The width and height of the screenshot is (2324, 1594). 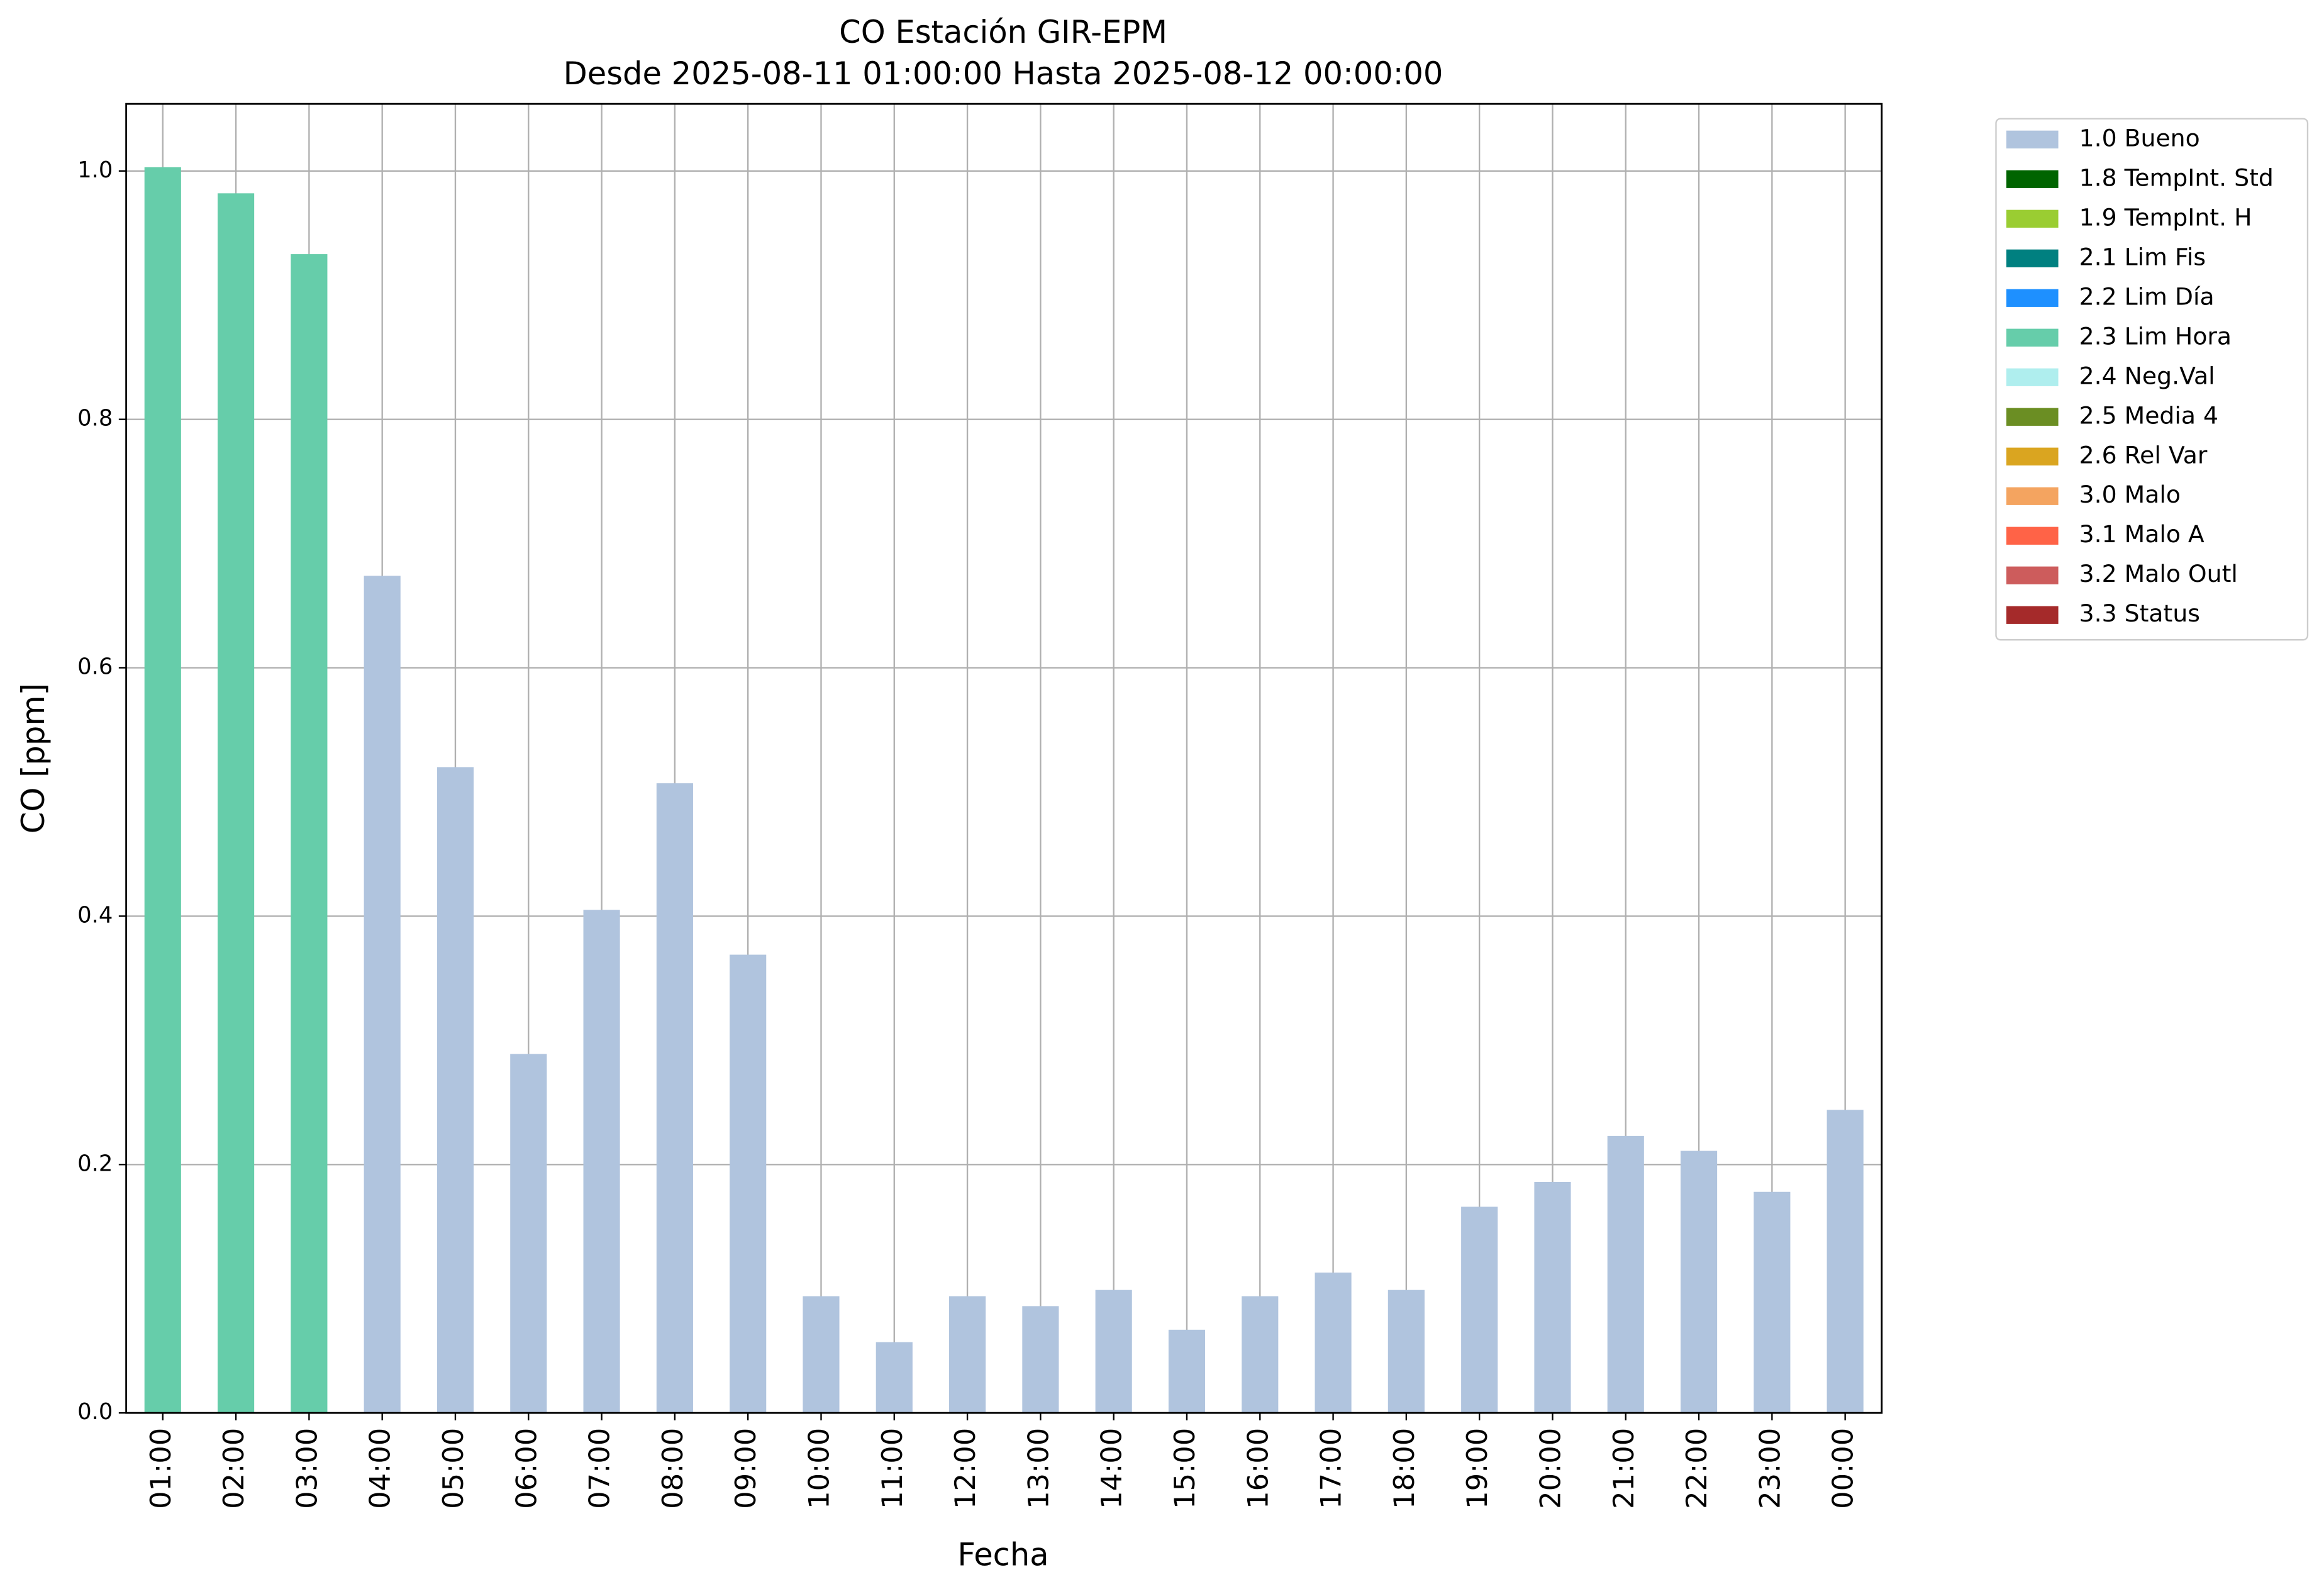 What do you see at coordinates (95, 419) in the screenshot?
I see `y-tick-label: 0.8` at bounding box center [95, 419].